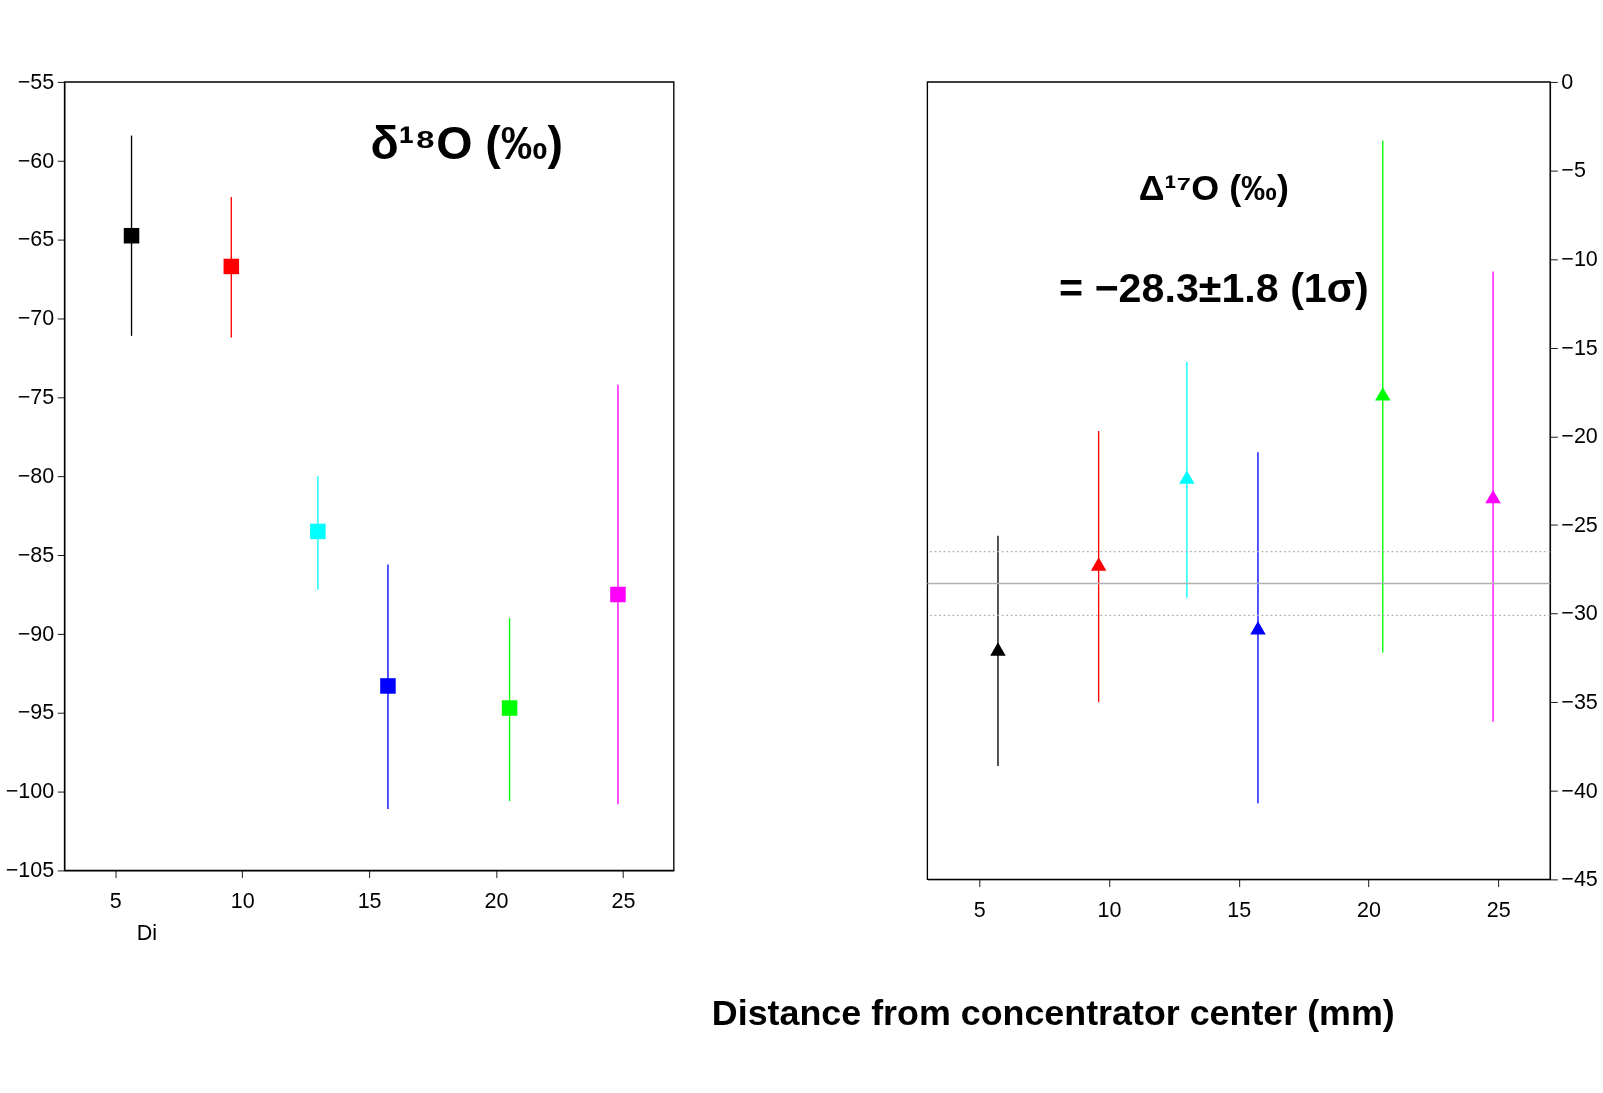 This screenshot has height=1093, width=1603. Describe the element at coordinates (146, 932) in the screenshot. I see `x-axis-title: Di` at that location.